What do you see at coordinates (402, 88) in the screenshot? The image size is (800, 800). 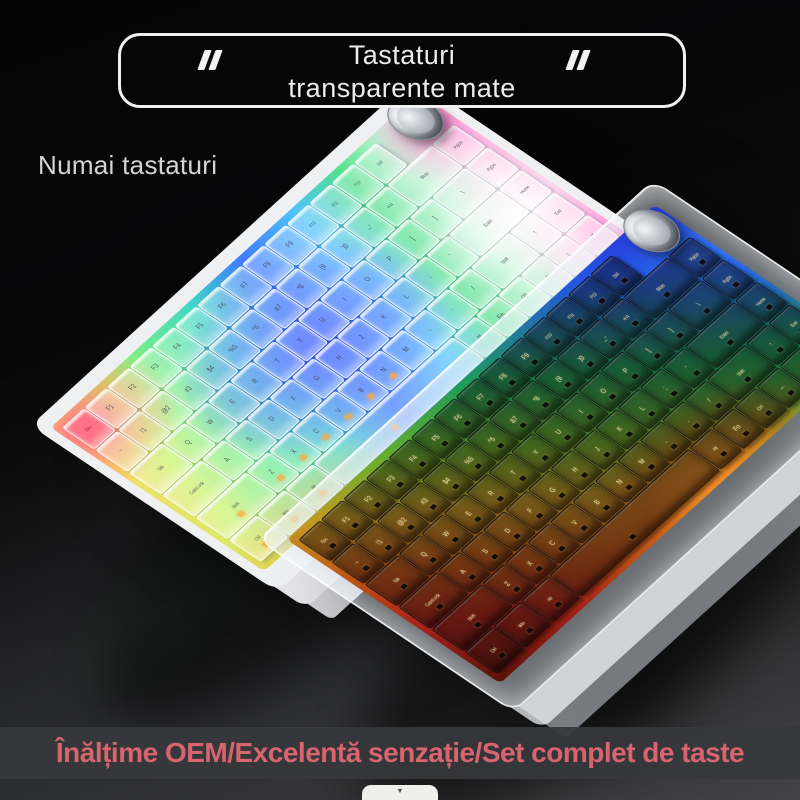 I see `banner-title-line2: transparente mate` at bounding box center [402, 88].